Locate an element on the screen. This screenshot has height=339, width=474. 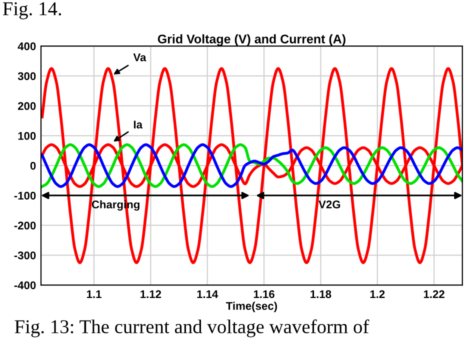
x-tick-label: 1.2 is located at coordinates (377, 294).